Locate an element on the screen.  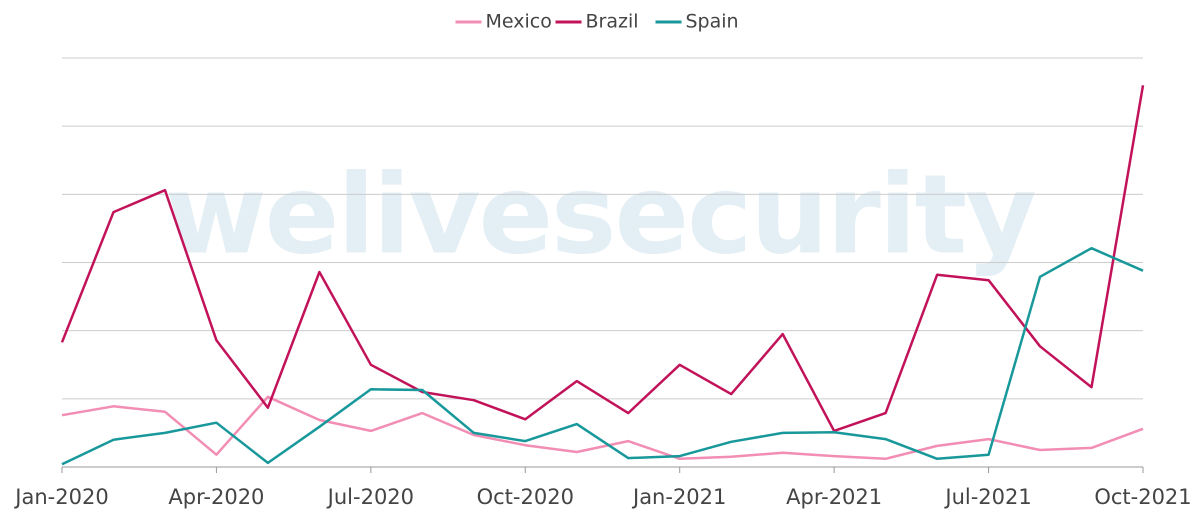
x-tick-label: Apr-2021 is located at coordinates (834, 497).